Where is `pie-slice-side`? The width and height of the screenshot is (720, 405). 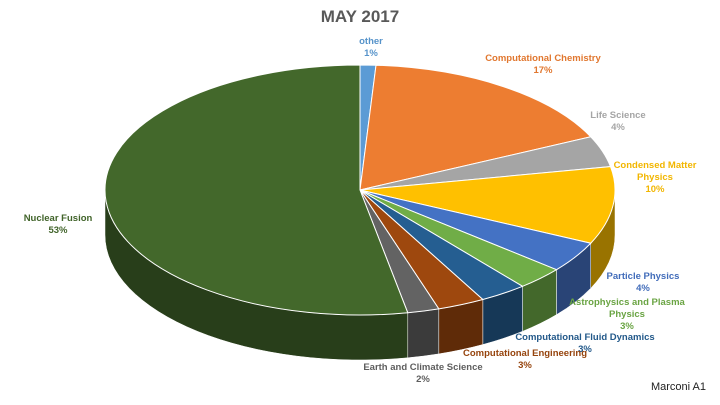
pie-slice-side is located at coordinates (423, 333).